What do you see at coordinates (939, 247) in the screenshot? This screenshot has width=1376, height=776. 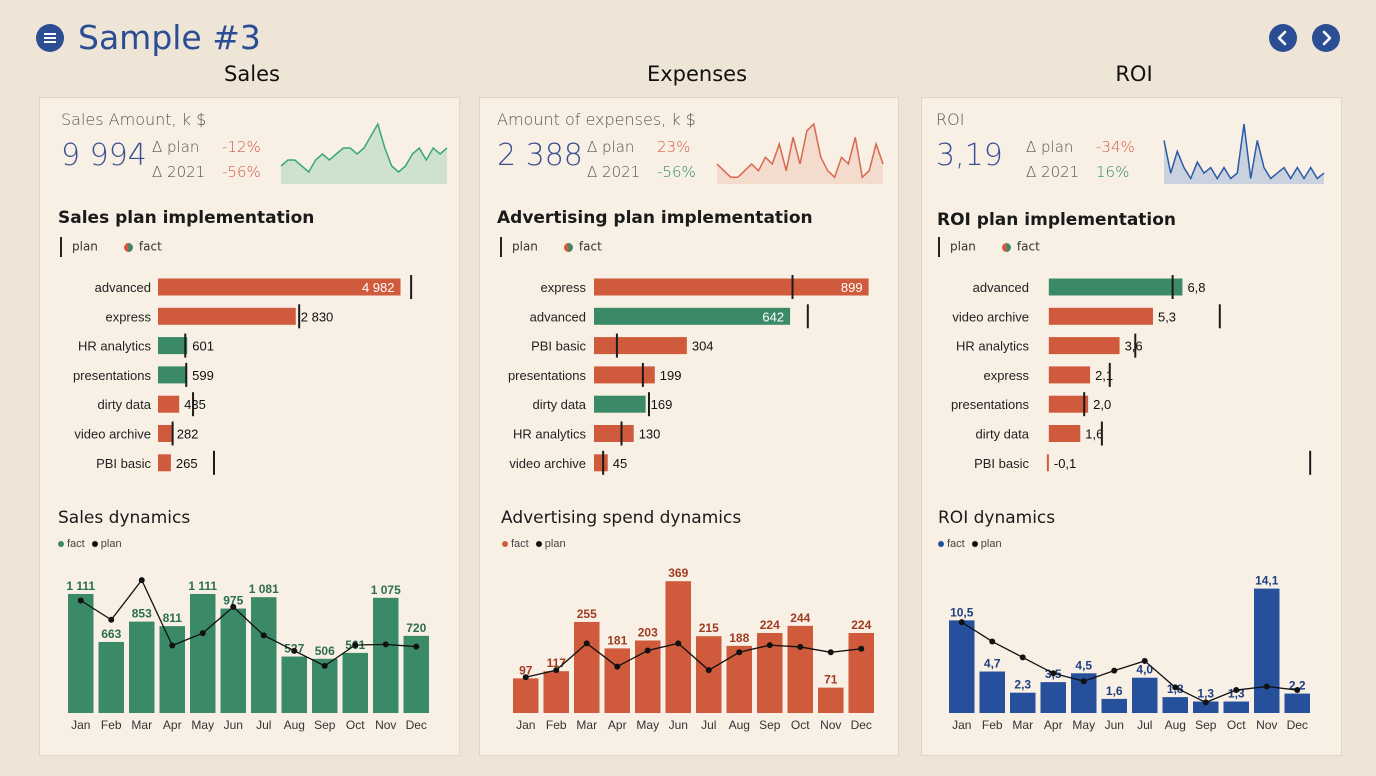 I see `plan-marker-icon` at bounding box center [939, 247].